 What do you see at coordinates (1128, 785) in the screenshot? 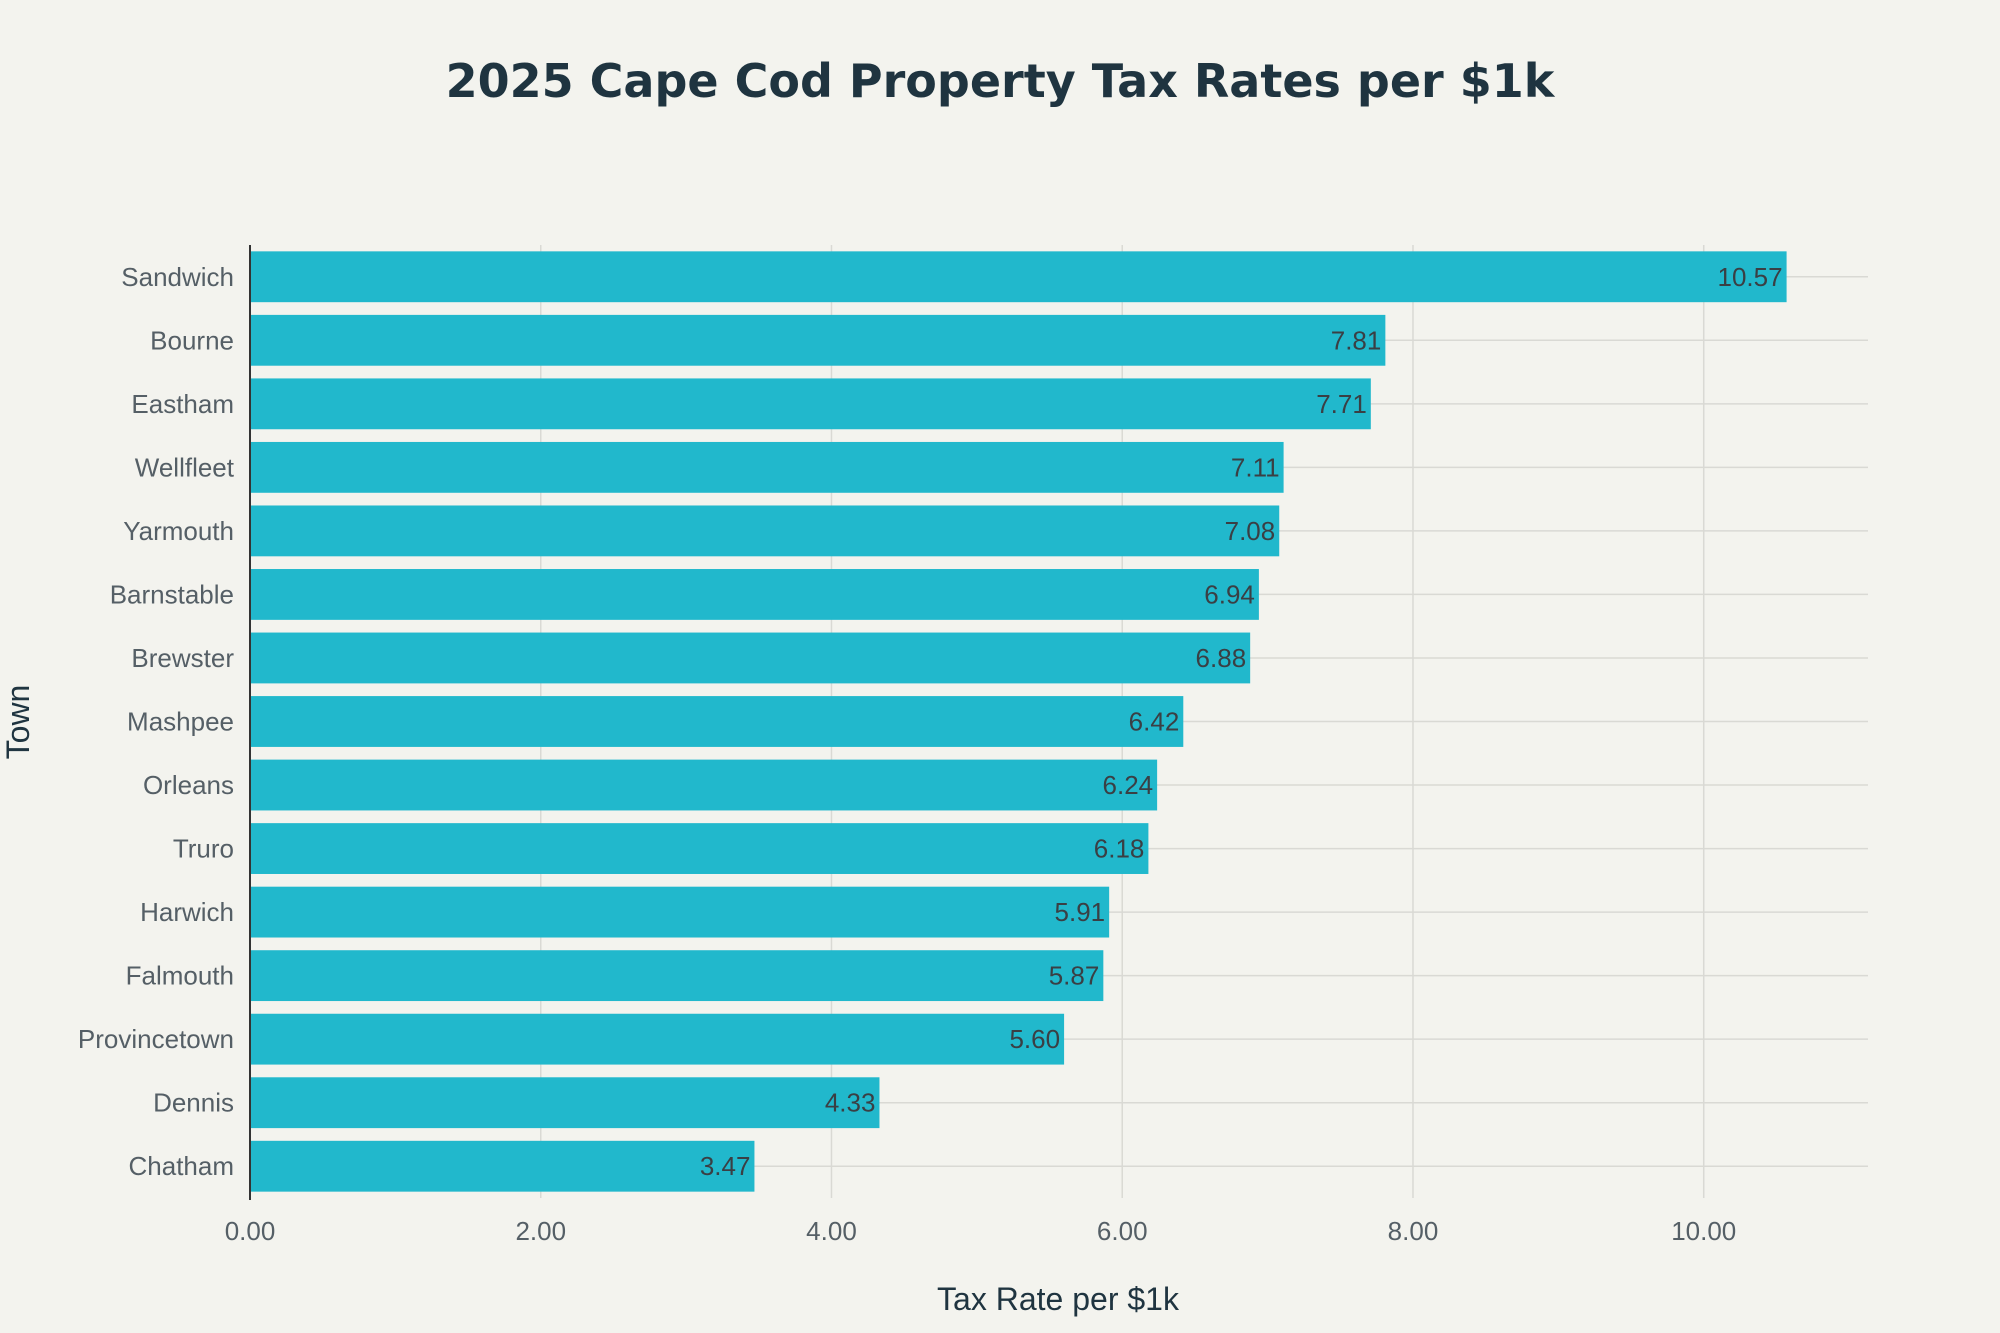
I see `bar-value-label: 6.24` at bounding box center [1128, 785].